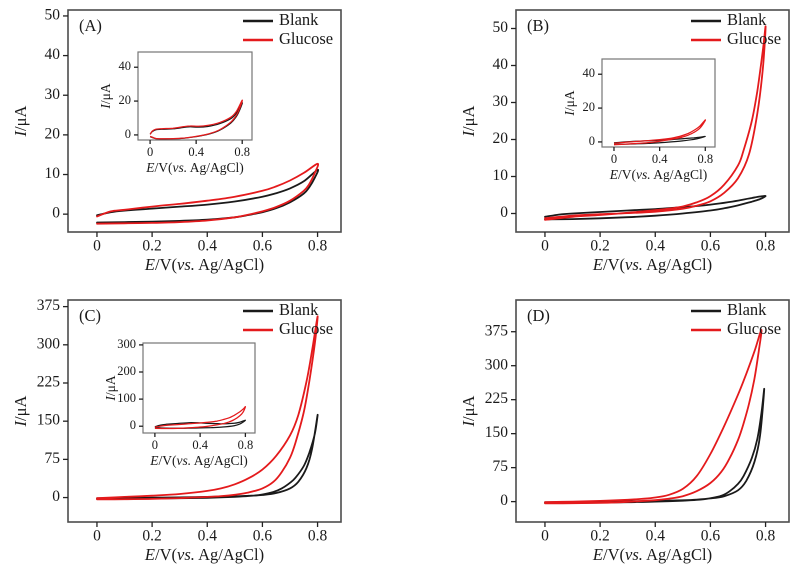 This screenshot has width=796, height=580. Describe the element at coordinates (126, 371) in the screenshot. I see `y-tick-label: 200` at that location.